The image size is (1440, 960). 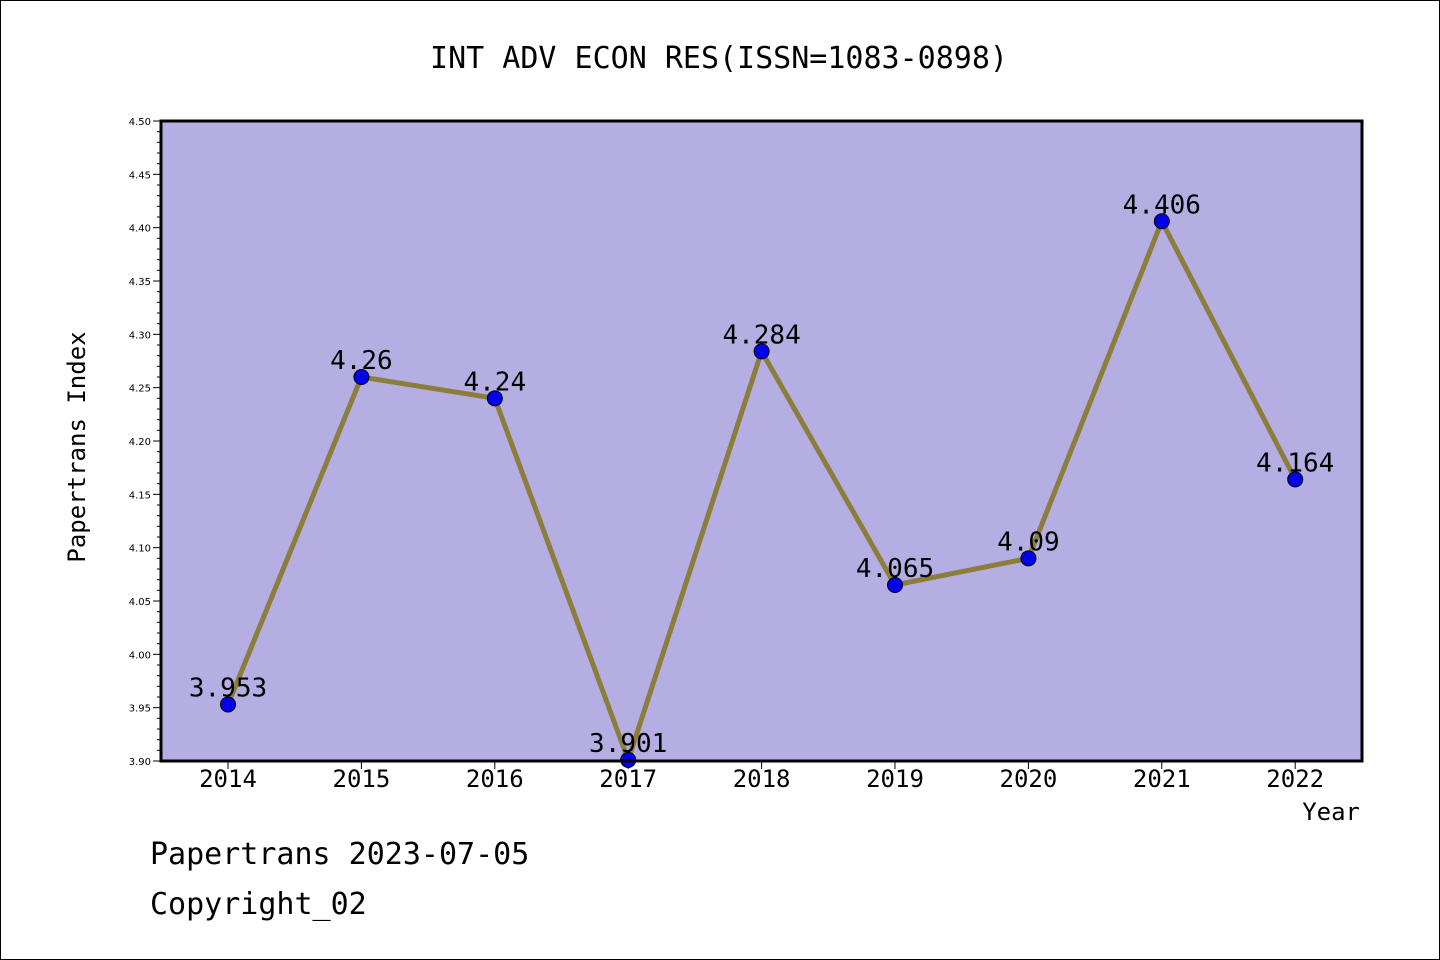 I want to click on data-label: 4.26, so click(x=361, y=361).